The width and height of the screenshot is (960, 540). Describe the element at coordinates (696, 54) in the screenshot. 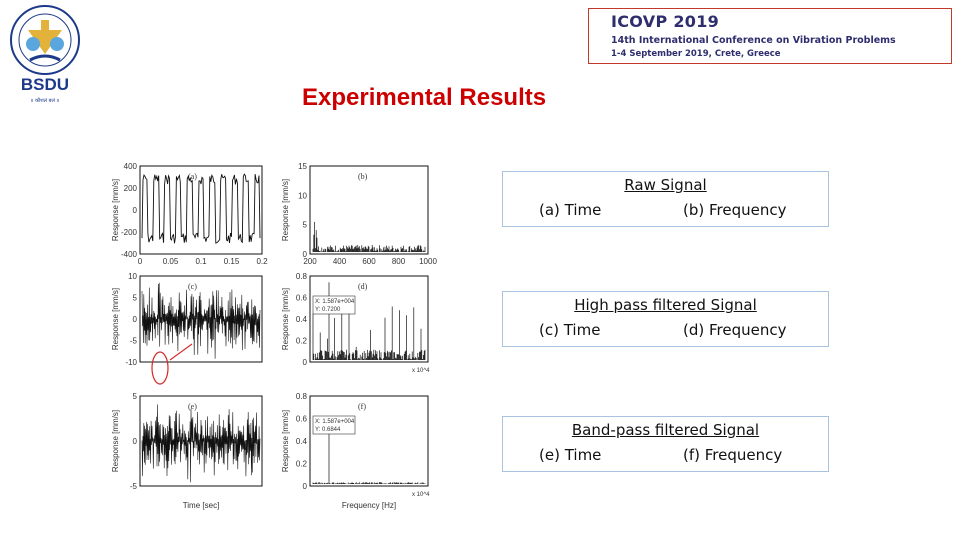

I see `conference-dates: 1-4 September 2019, Crete, Greece` at that location.